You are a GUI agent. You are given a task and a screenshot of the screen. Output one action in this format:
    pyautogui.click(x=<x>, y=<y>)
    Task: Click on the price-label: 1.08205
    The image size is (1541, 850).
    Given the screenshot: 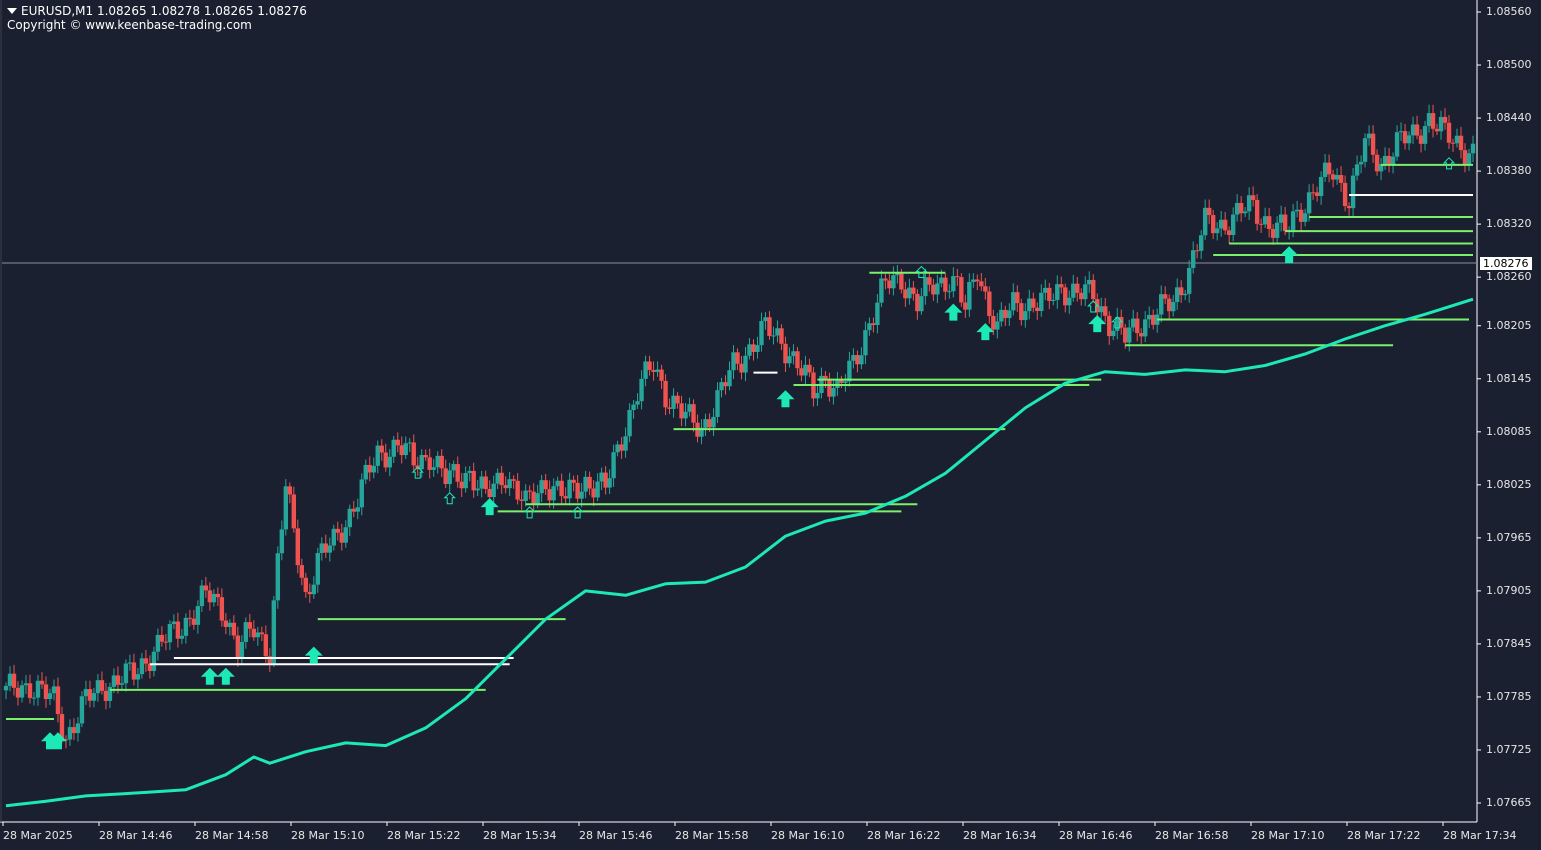 What is the action you would take?
    pyautogui.click(x=1509, y=325)
    